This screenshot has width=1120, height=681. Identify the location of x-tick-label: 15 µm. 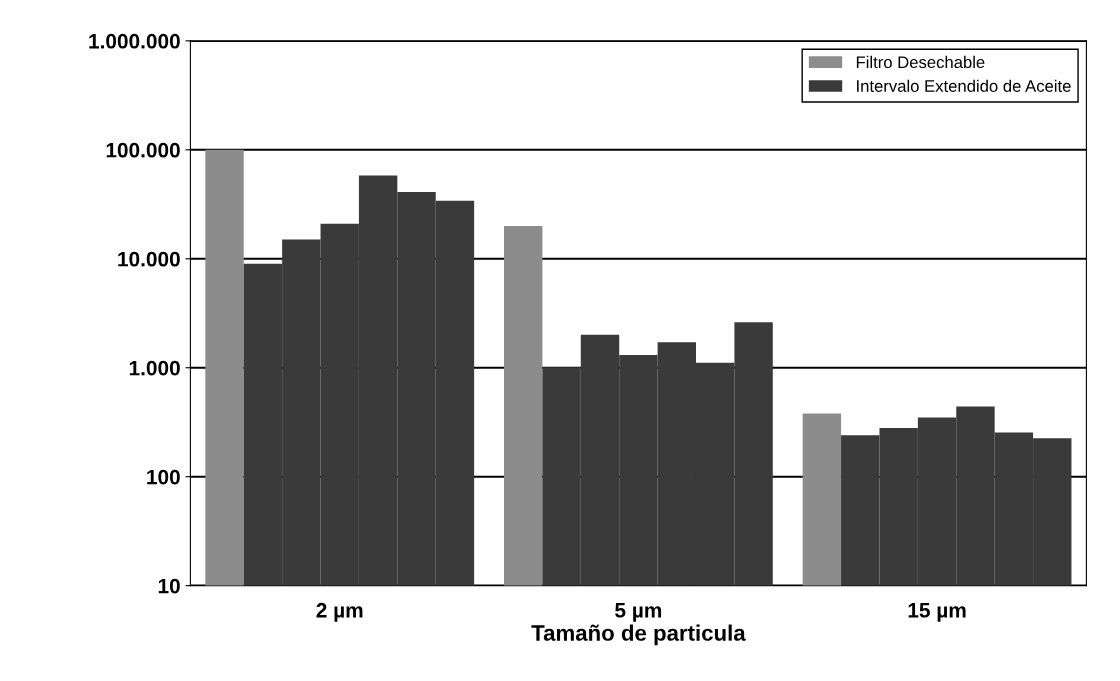
(937, 612).